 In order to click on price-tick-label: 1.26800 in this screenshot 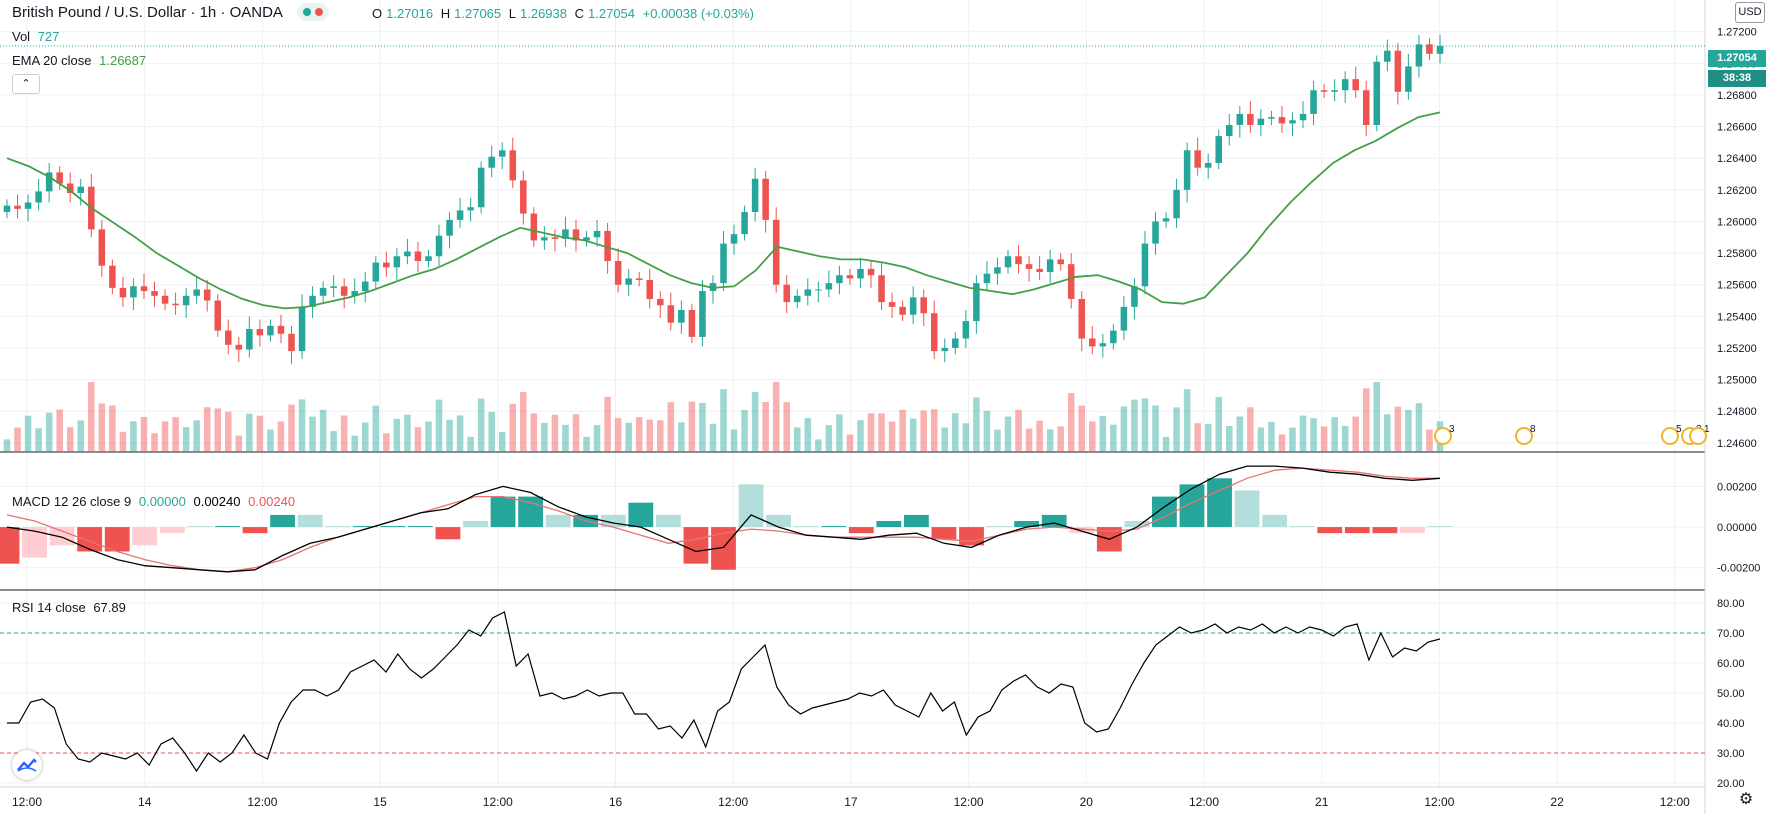, I will do `click(1737, 96)`.